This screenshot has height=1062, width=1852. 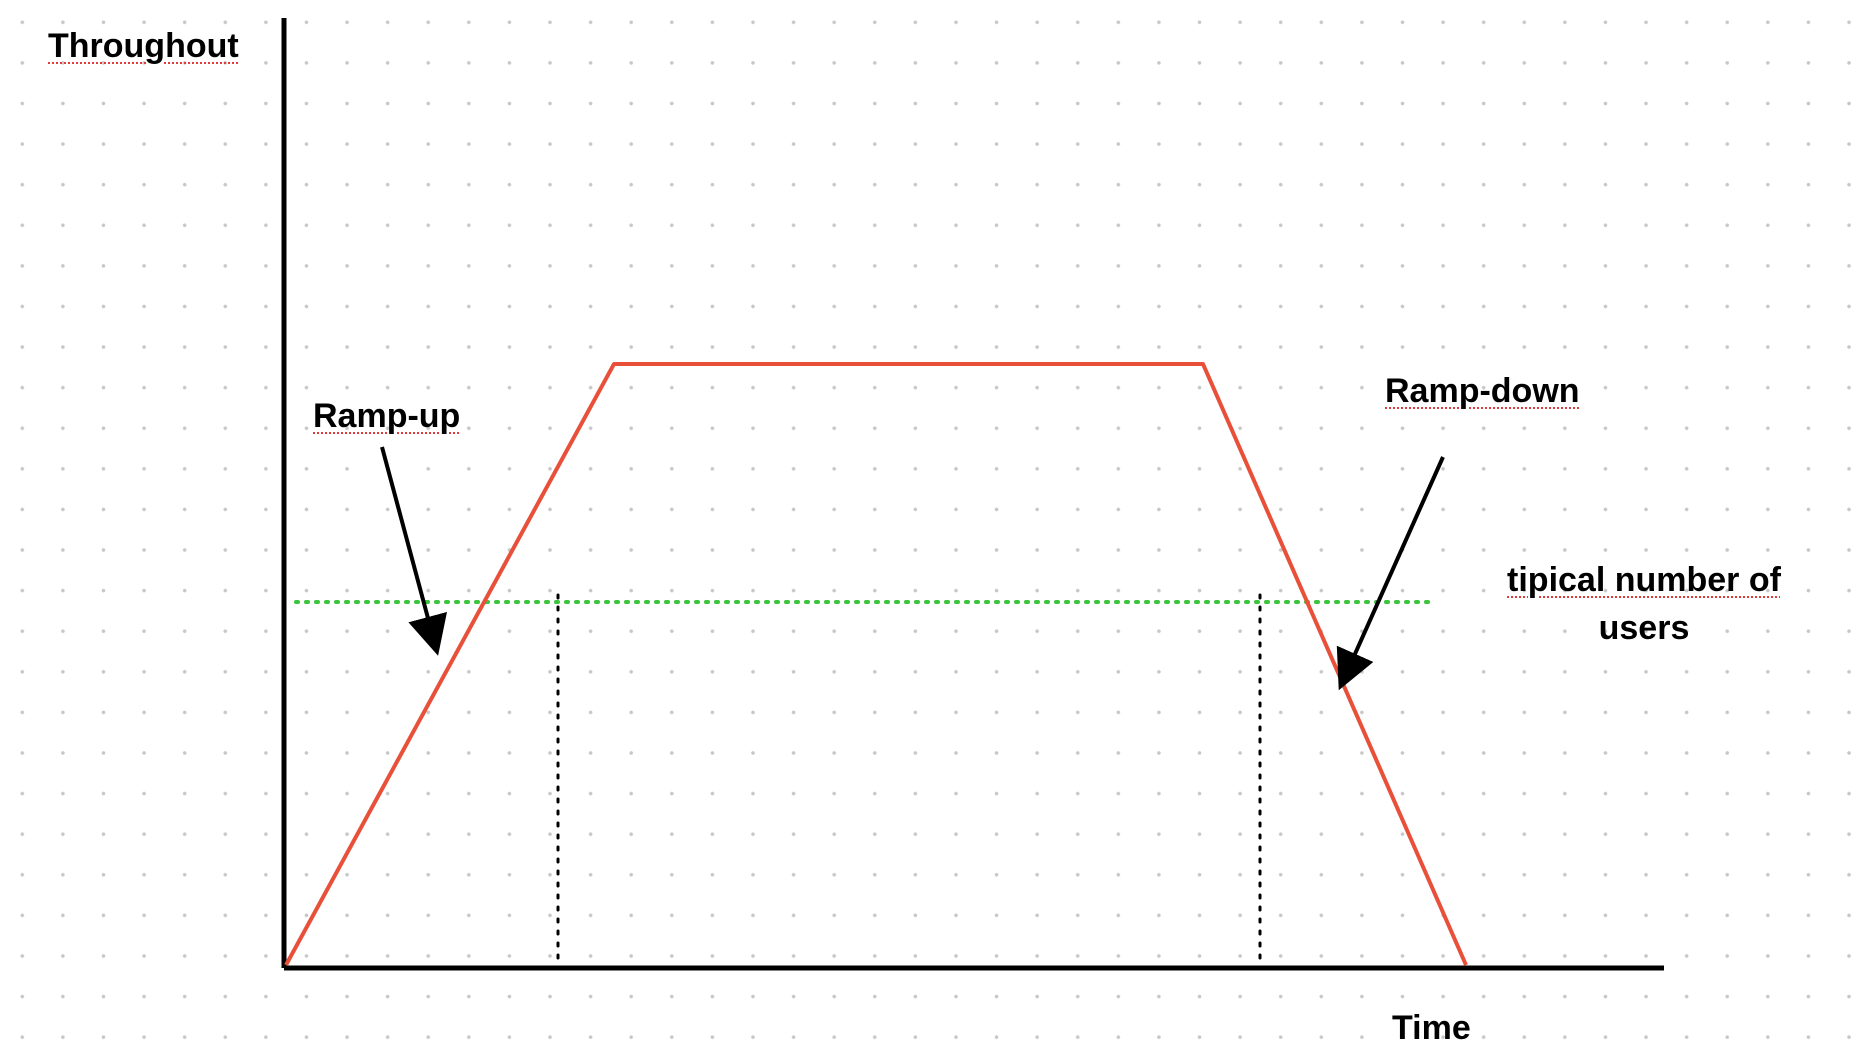 What do you see at coordinates (1390, 573) in the screenshot?
I see `ramp-down-arrow` at bounding box center [1390, 573].